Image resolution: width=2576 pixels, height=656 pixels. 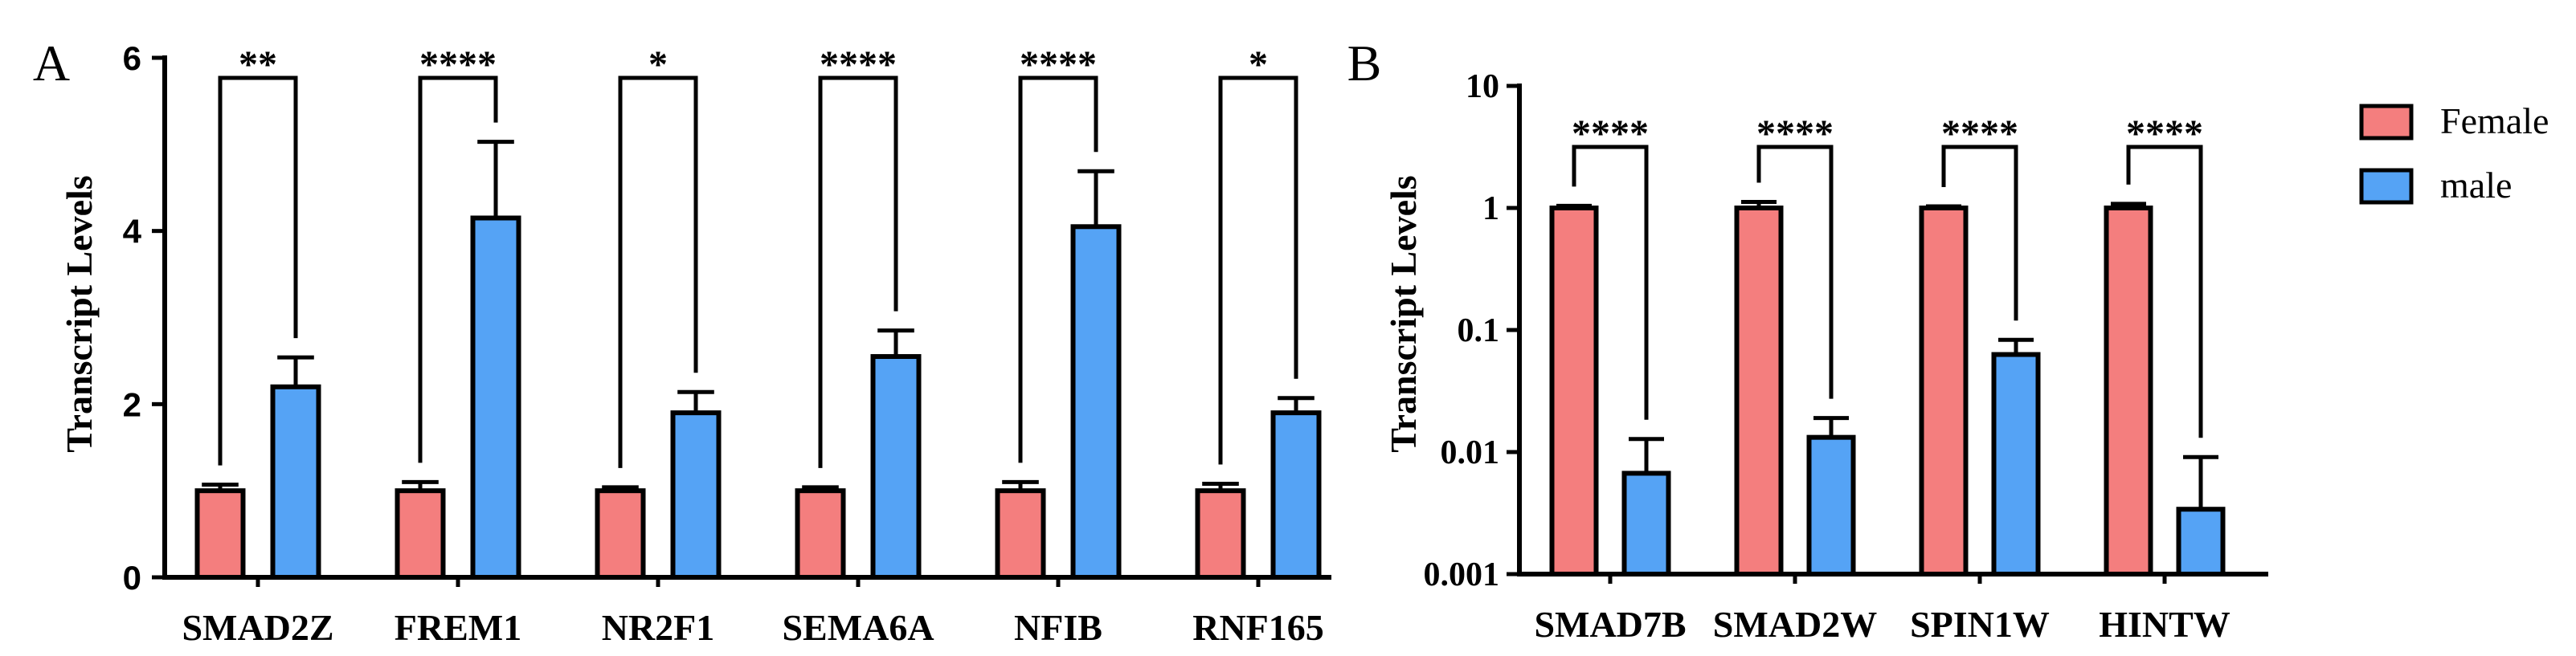 I want to click on error-bars, so click(x=1887, y=355).